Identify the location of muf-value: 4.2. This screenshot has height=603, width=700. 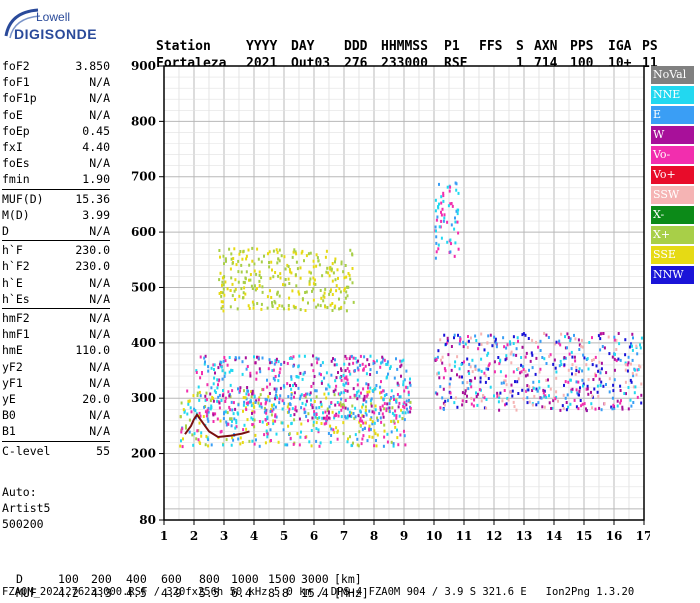
(68, 593).